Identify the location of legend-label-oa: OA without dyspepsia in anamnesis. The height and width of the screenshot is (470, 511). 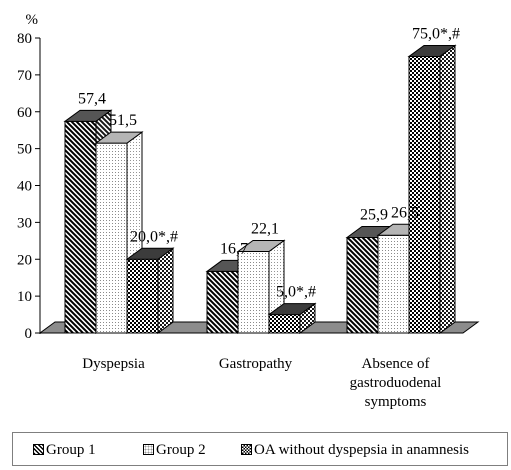
(361, 450).